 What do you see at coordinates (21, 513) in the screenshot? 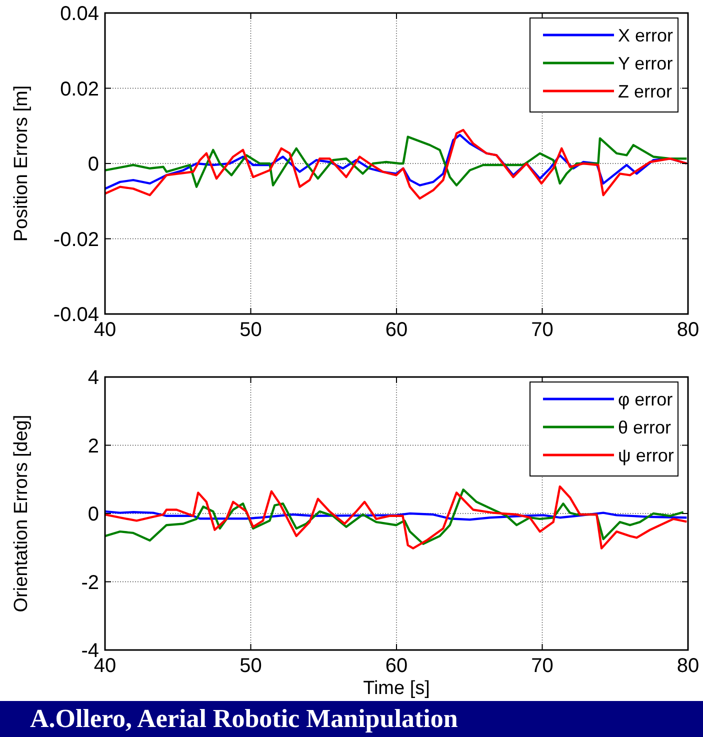
I see `y-axis-title: Orientation Errors [deg]` at bounding box center [21, 513].